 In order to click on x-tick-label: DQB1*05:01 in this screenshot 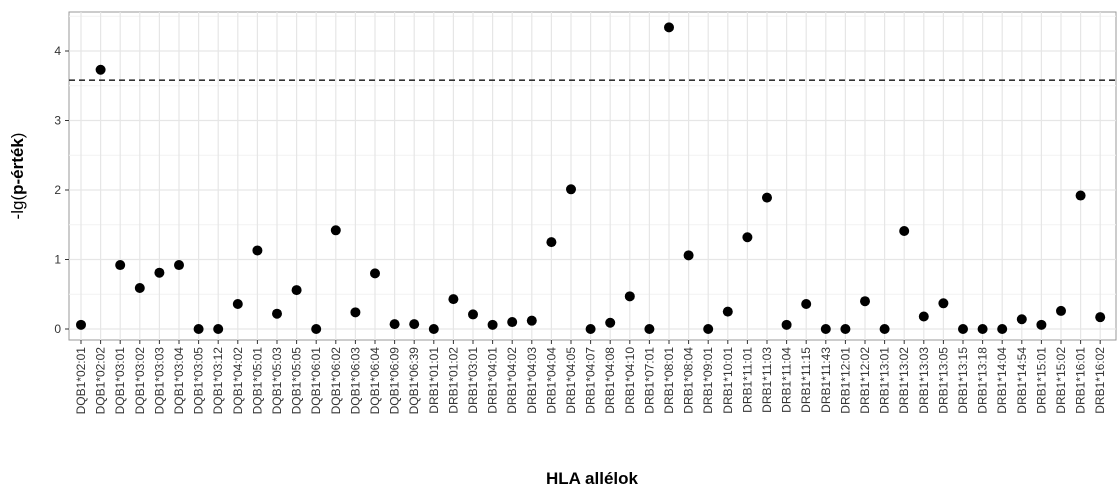, I will do `click(257, 381)`.